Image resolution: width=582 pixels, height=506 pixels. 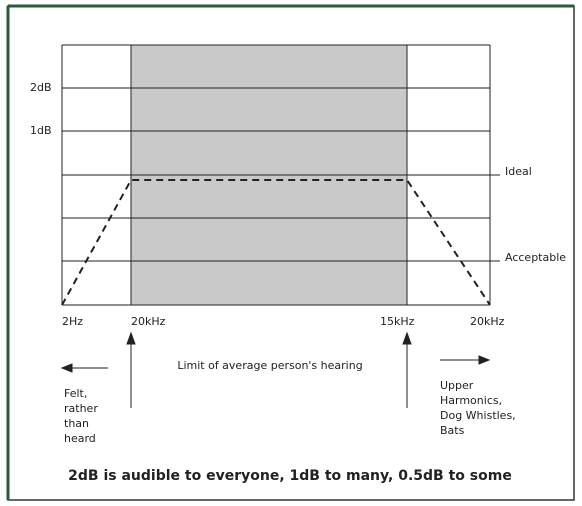 What do you see at coordinates (75, 393) in the screenshot?
I see `note-line: Felt,` at bounding box center [75, 393].